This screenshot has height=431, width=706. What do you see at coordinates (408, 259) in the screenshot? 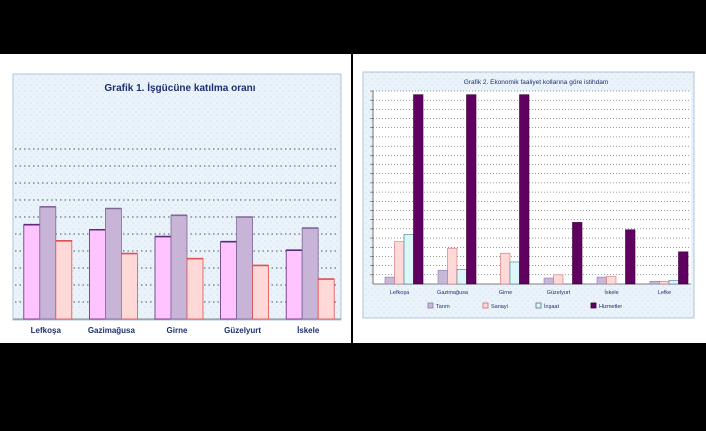
I see `bar-insaat-lefkosa` at bounding box center [408, 259].